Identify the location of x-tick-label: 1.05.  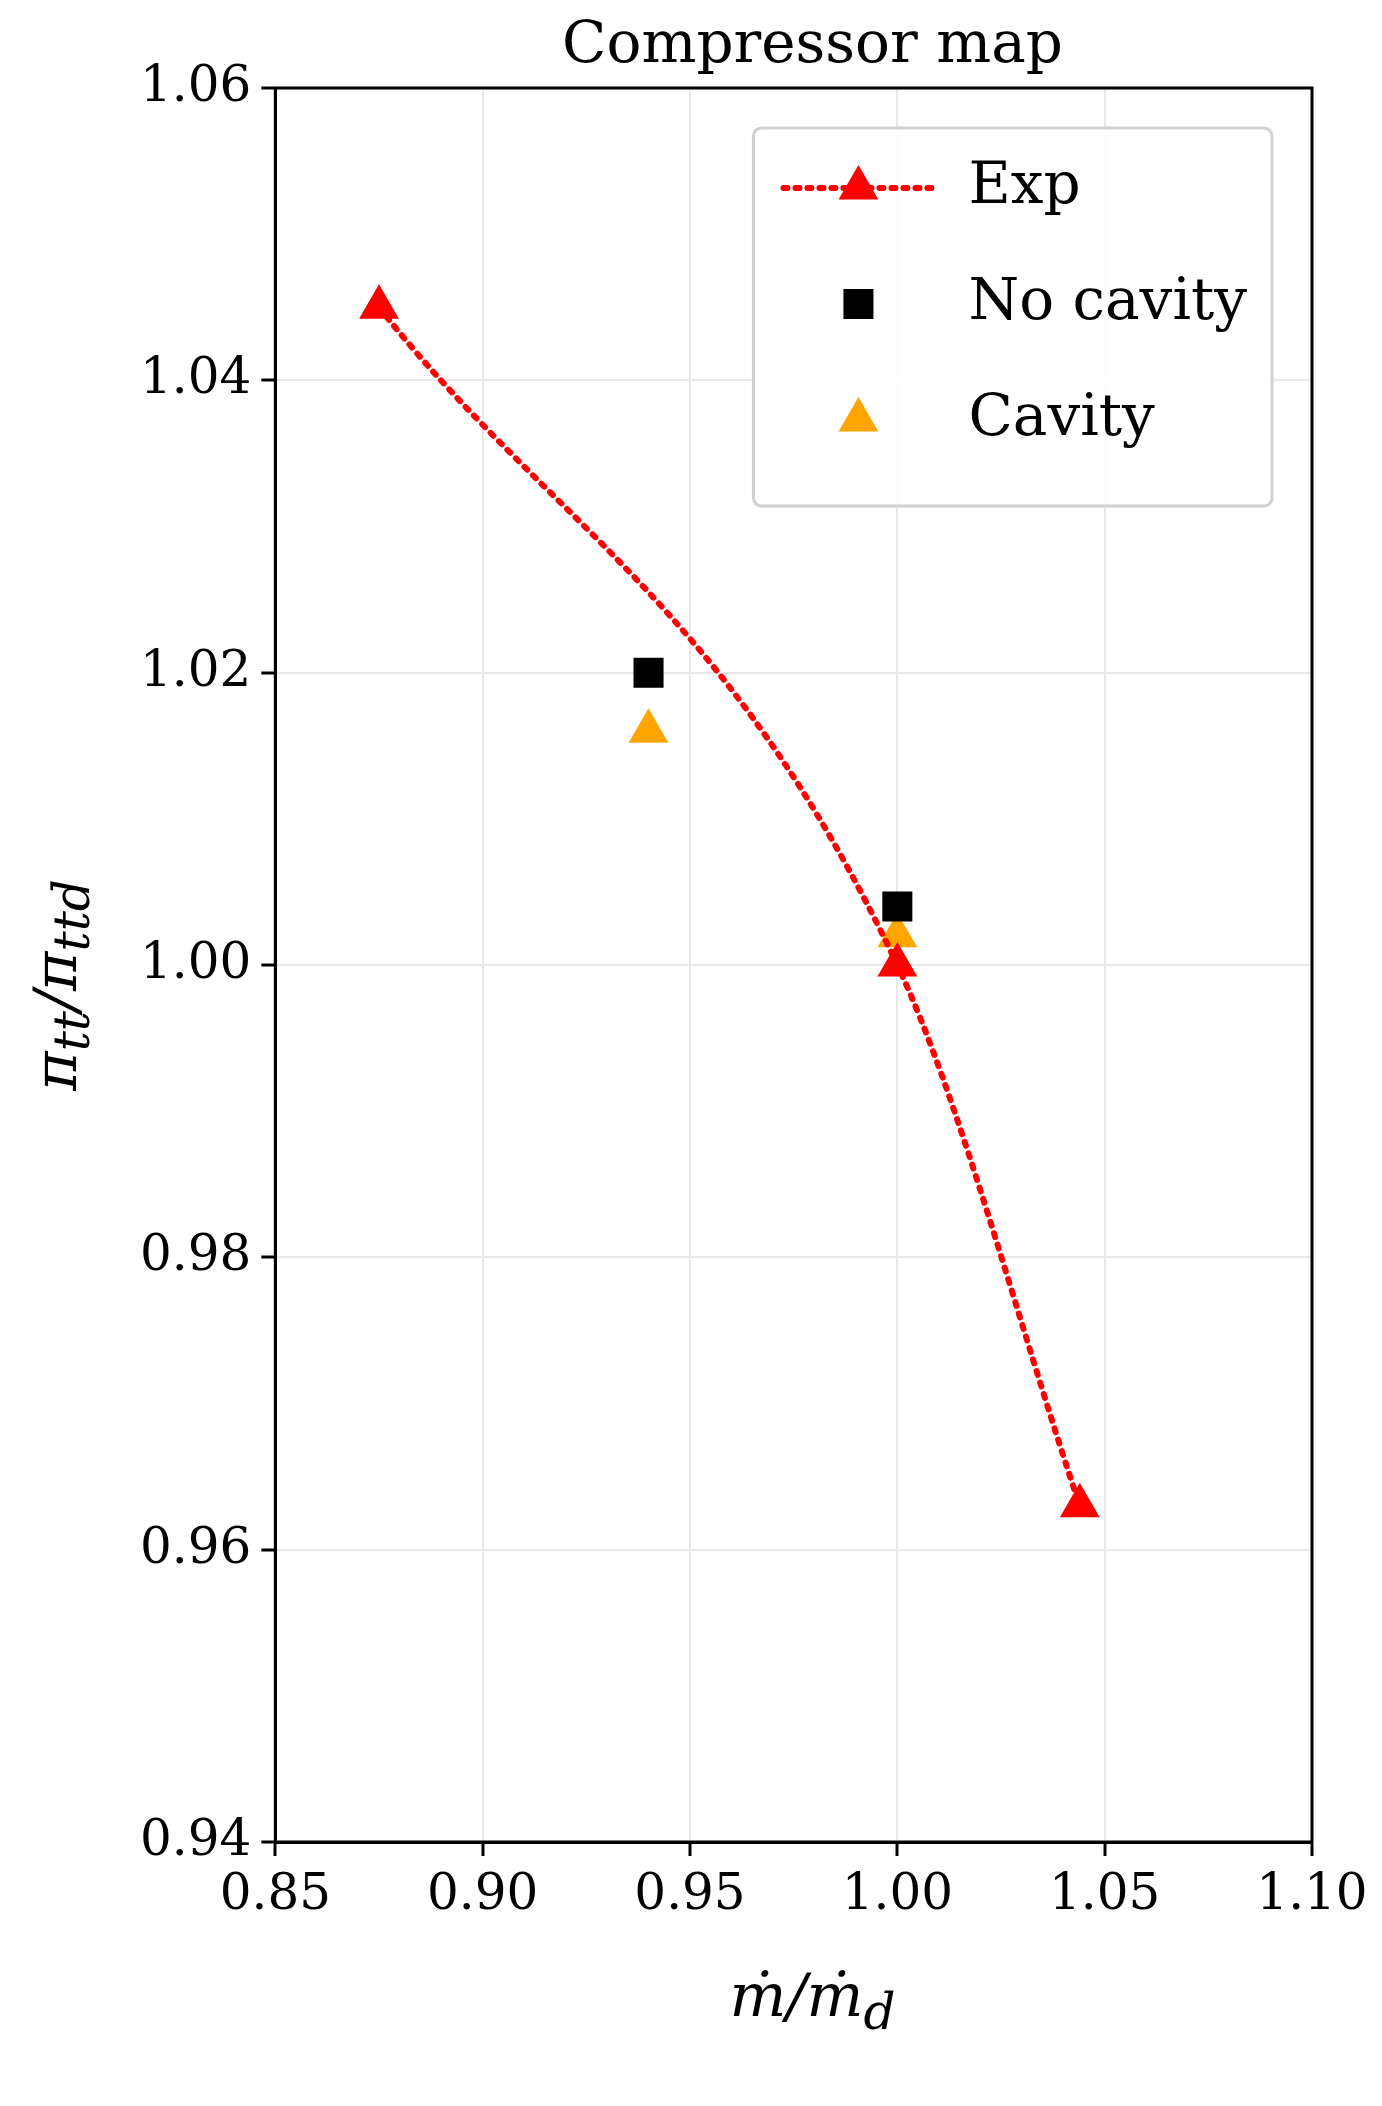
(1105, 1891).